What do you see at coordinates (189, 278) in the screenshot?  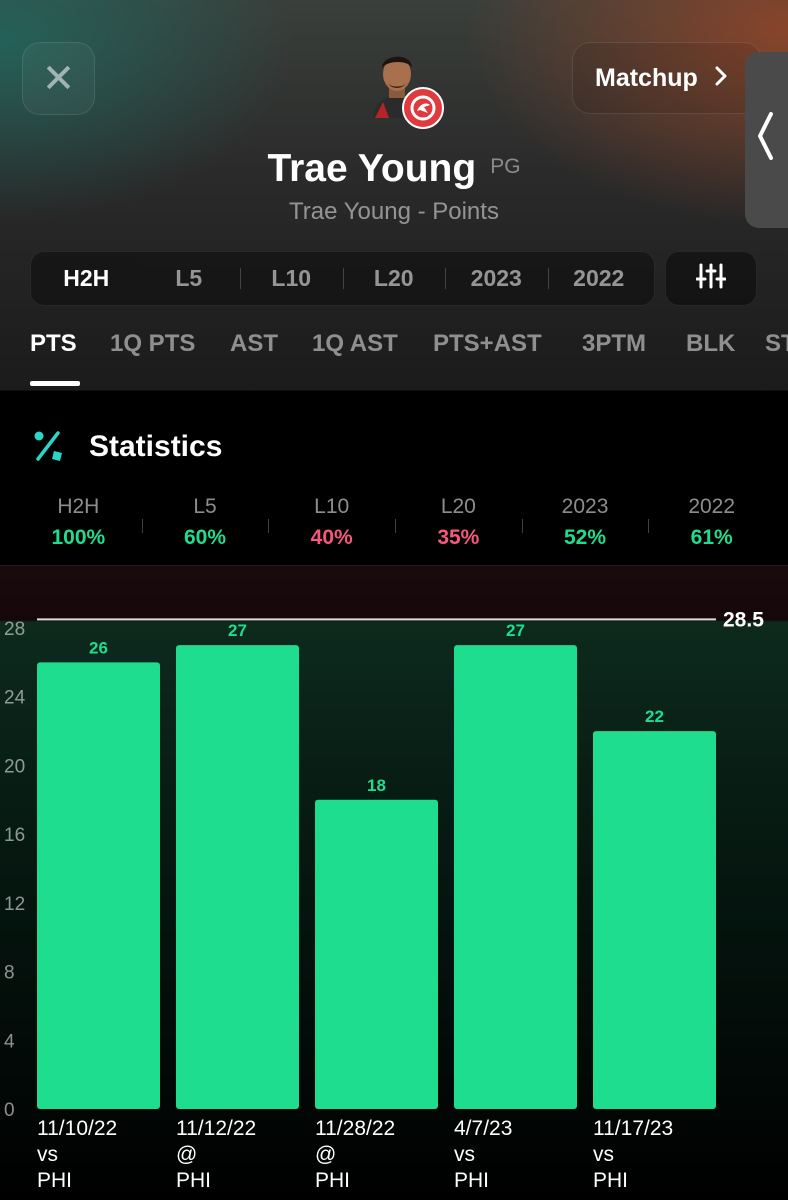 I see `range-tab-l5: L5` at bounding box center [189, 278].